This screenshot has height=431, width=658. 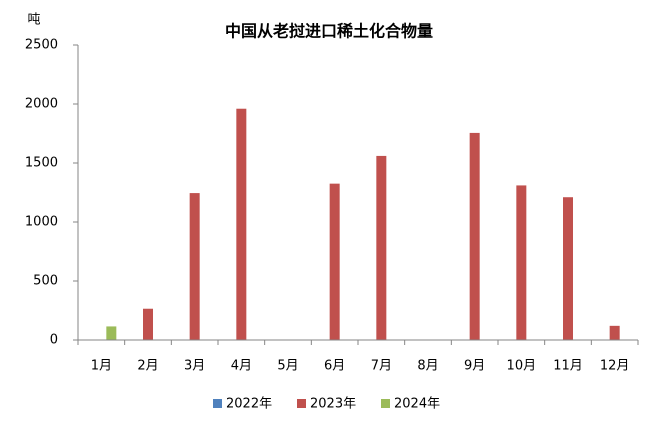 What do you see at coordinates (33, 20) in the screenshot?
I see `y-axis-label: 吨` at bounding box center [33, 20].